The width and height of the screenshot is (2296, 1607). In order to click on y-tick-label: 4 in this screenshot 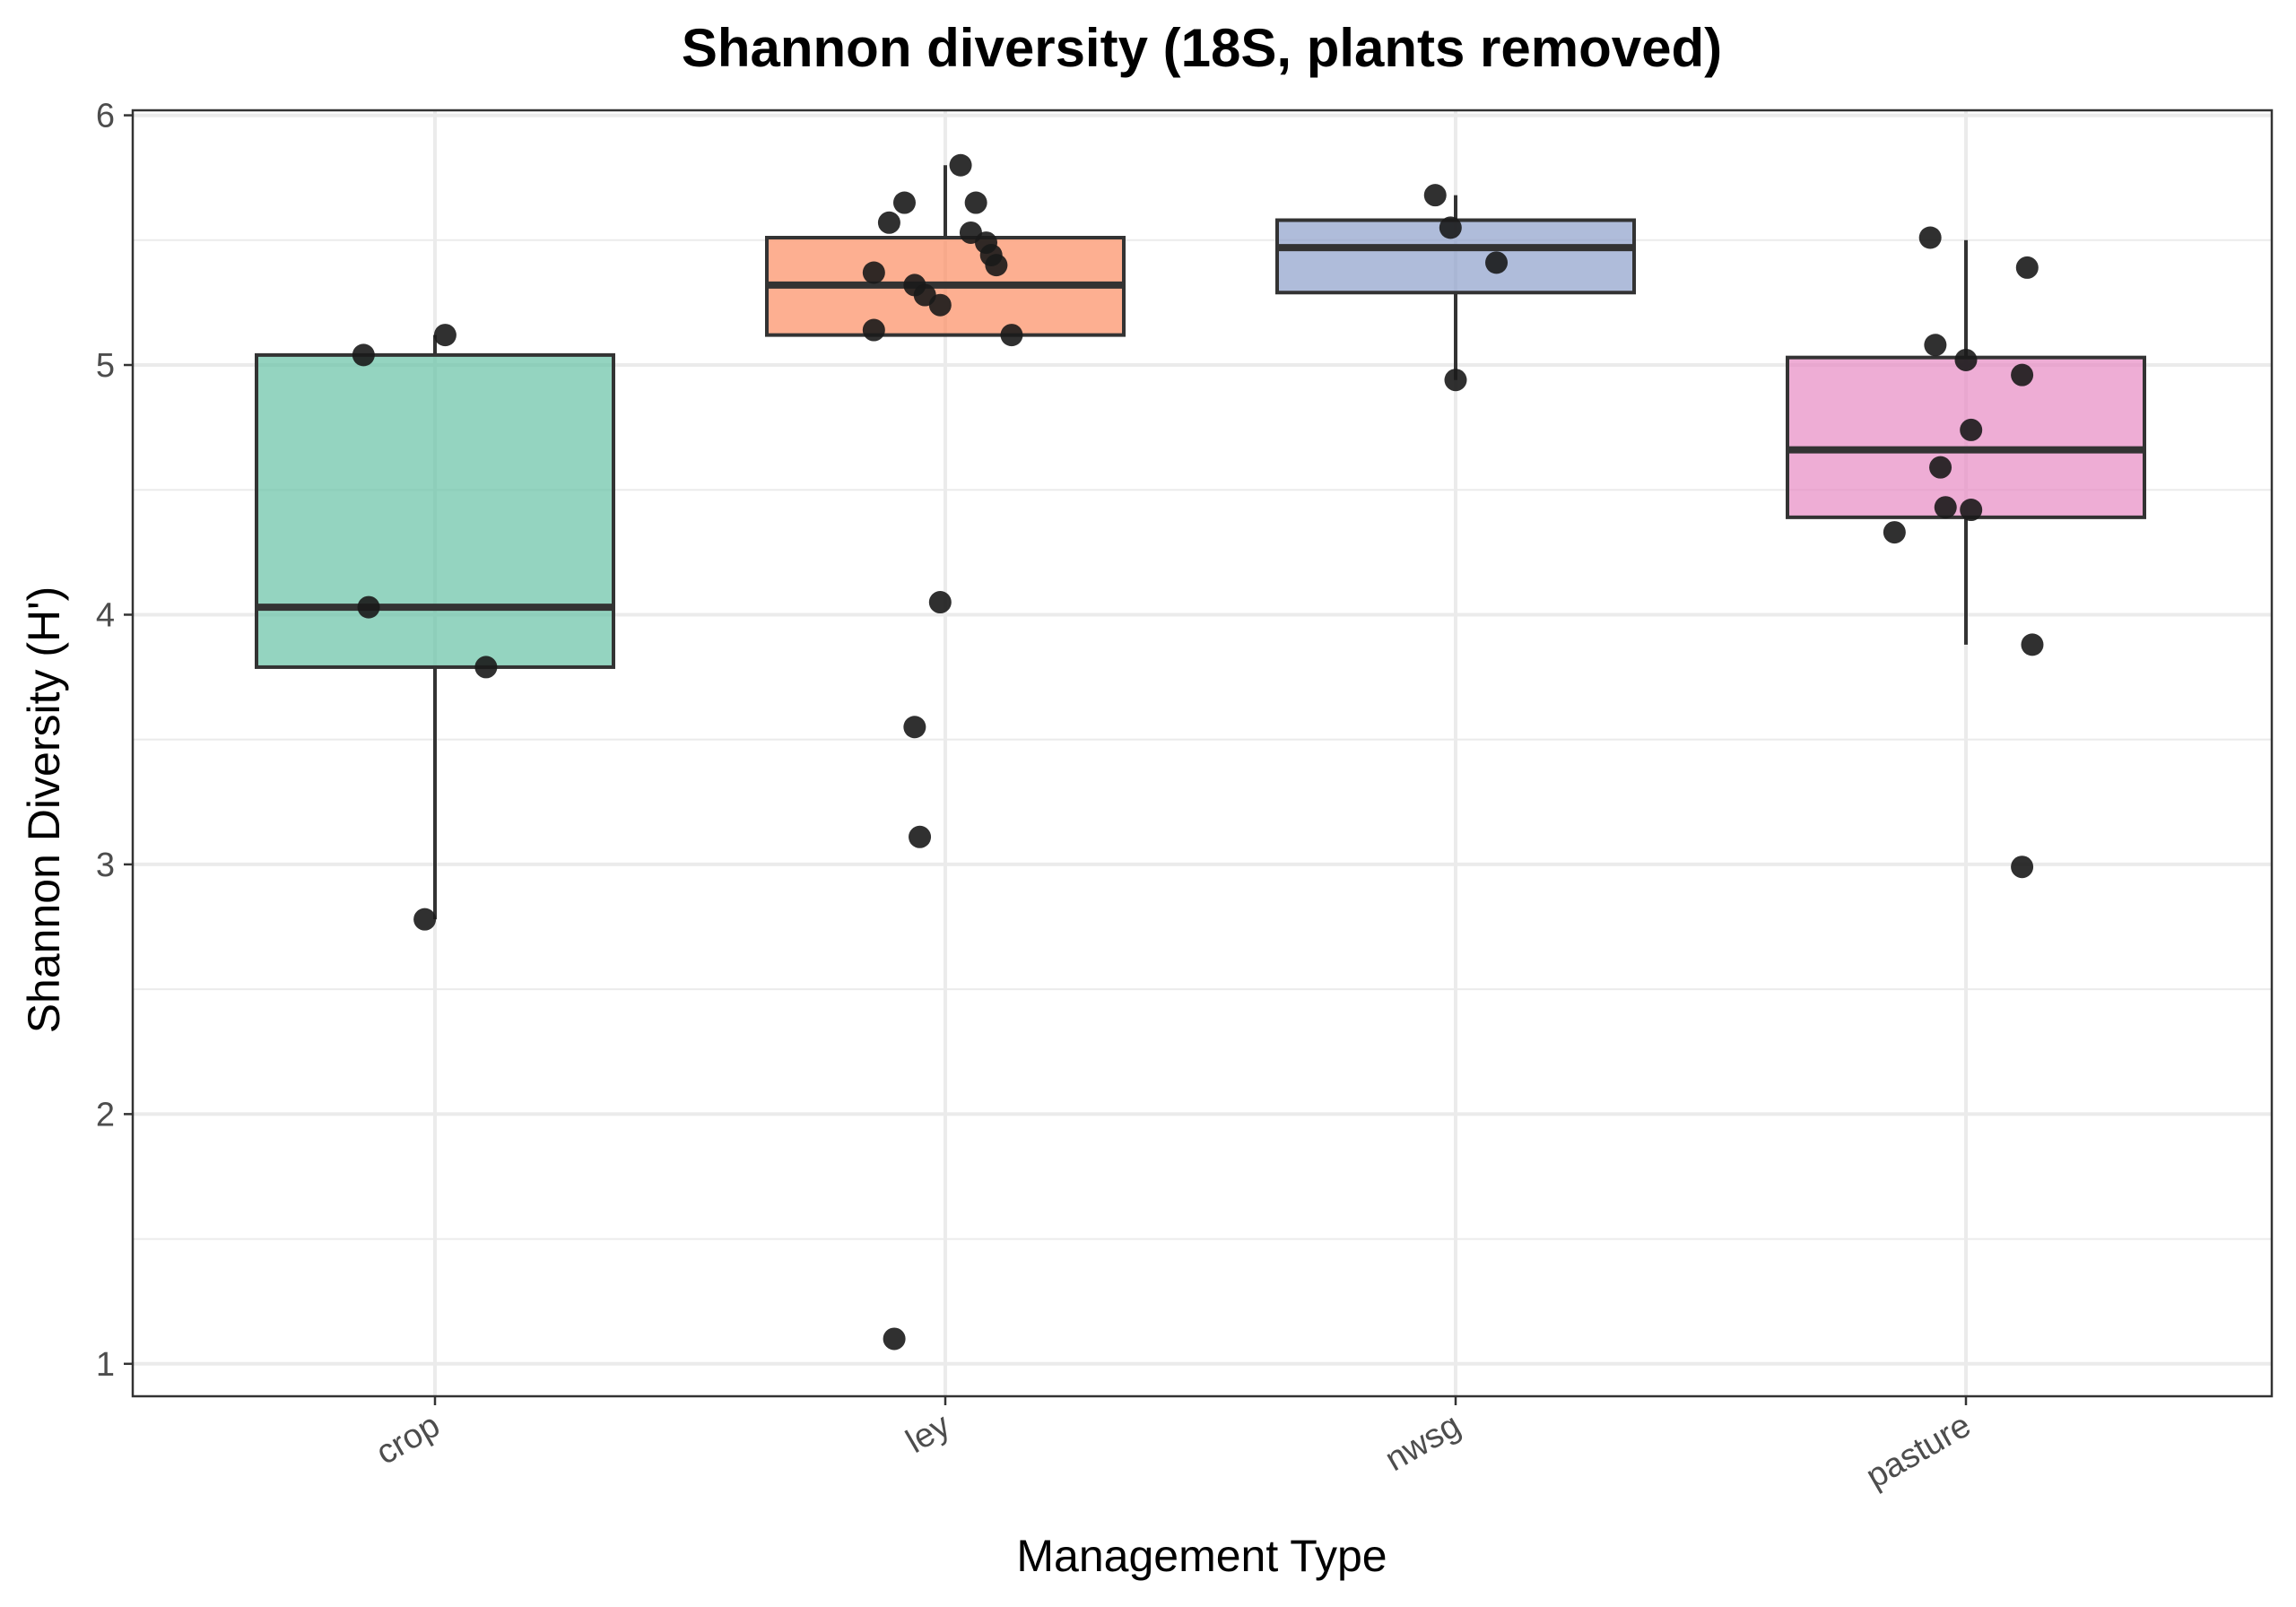, I will do `click(105, 615)`.